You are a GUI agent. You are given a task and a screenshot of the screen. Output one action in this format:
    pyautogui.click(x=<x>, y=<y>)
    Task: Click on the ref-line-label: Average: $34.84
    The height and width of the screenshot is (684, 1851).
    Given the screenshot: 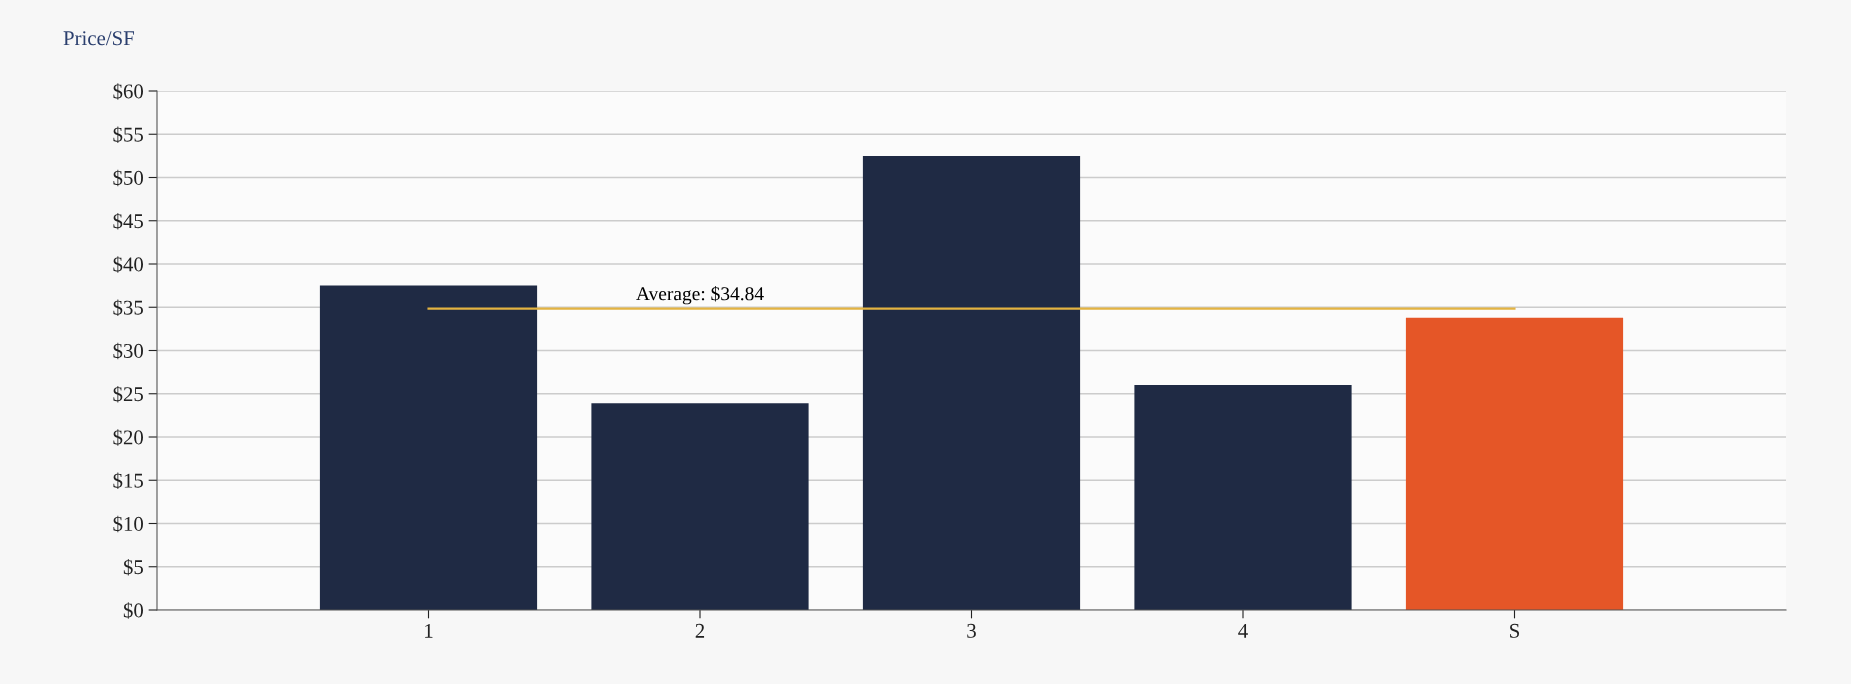 What is the action you would take?
    pyautogui.click(x=700, y=295)
    